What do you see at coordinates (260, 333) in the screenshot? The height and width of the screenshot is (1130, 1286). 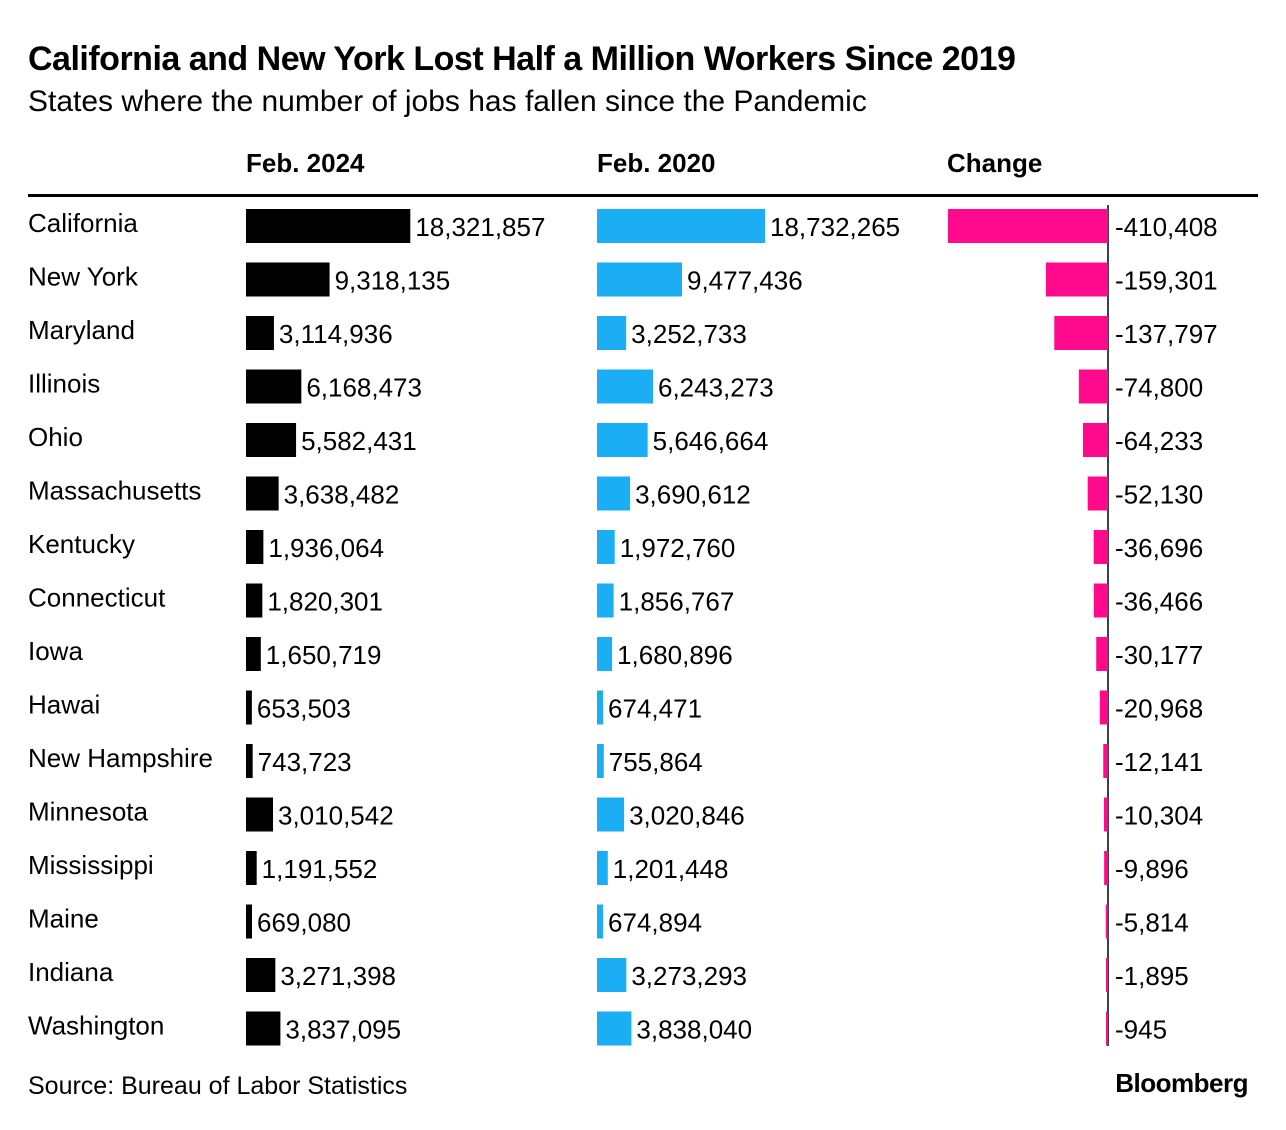 I see `bar-feb-2024-maryland` at bounding box center [260, 333].